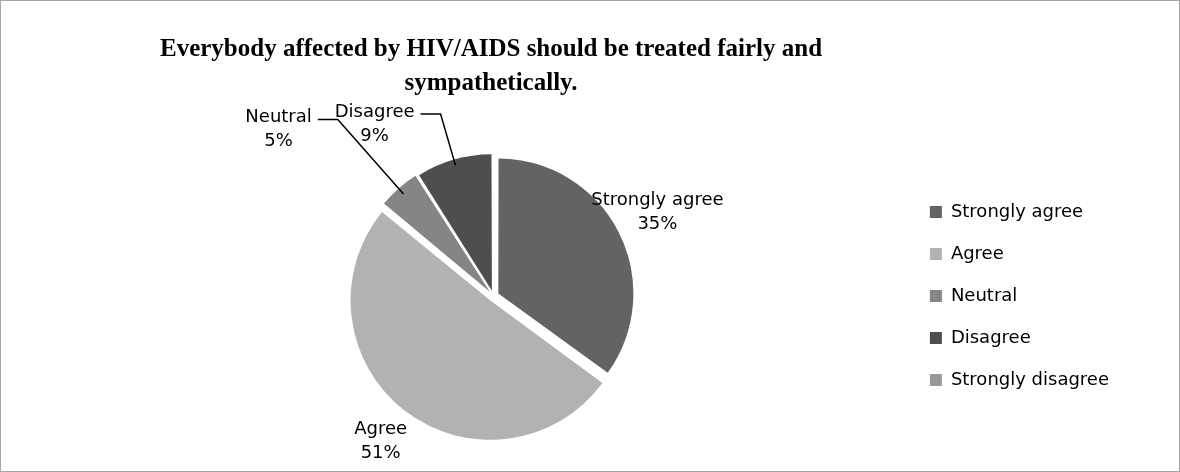  Describe the element at coordinates (657, 199) in the screenshot. I see `slice-label: Strongly agree` at that location.